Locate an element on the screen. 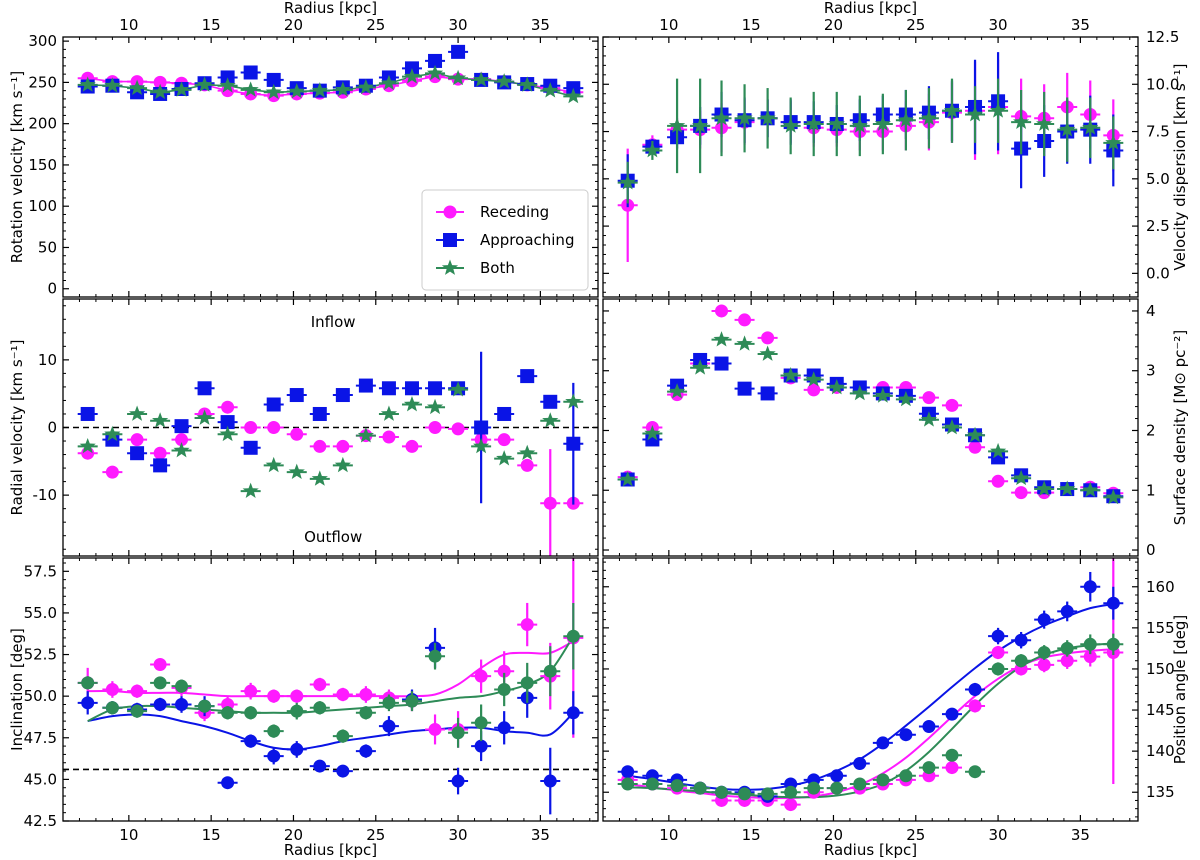 The image size is (1200, 860). y-tick-label: 300 is located at coordinates (42, 41).